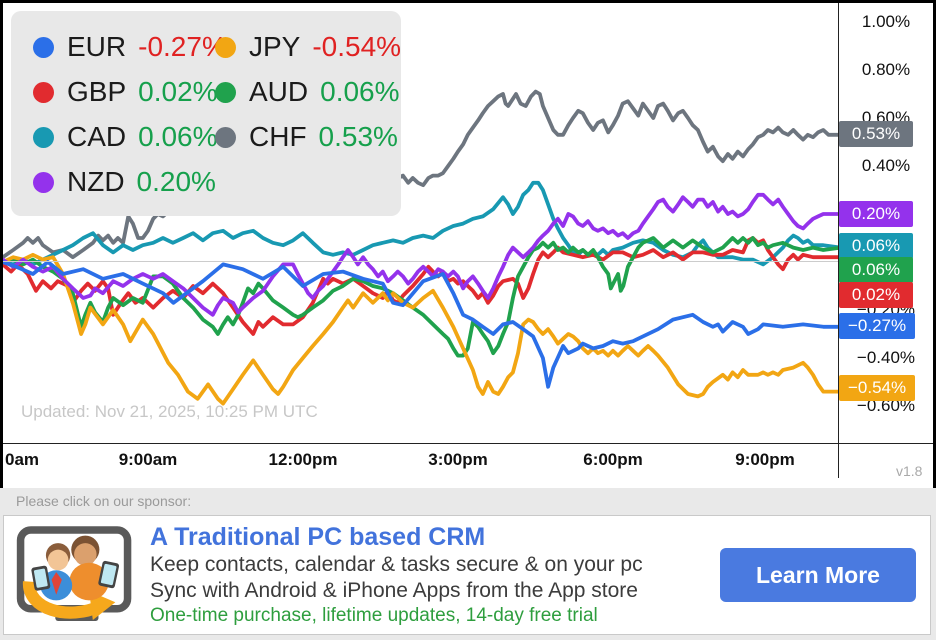 The width and height of the screenshot is (936, 640). I want to click on right-axis-line, so click(838, 240).